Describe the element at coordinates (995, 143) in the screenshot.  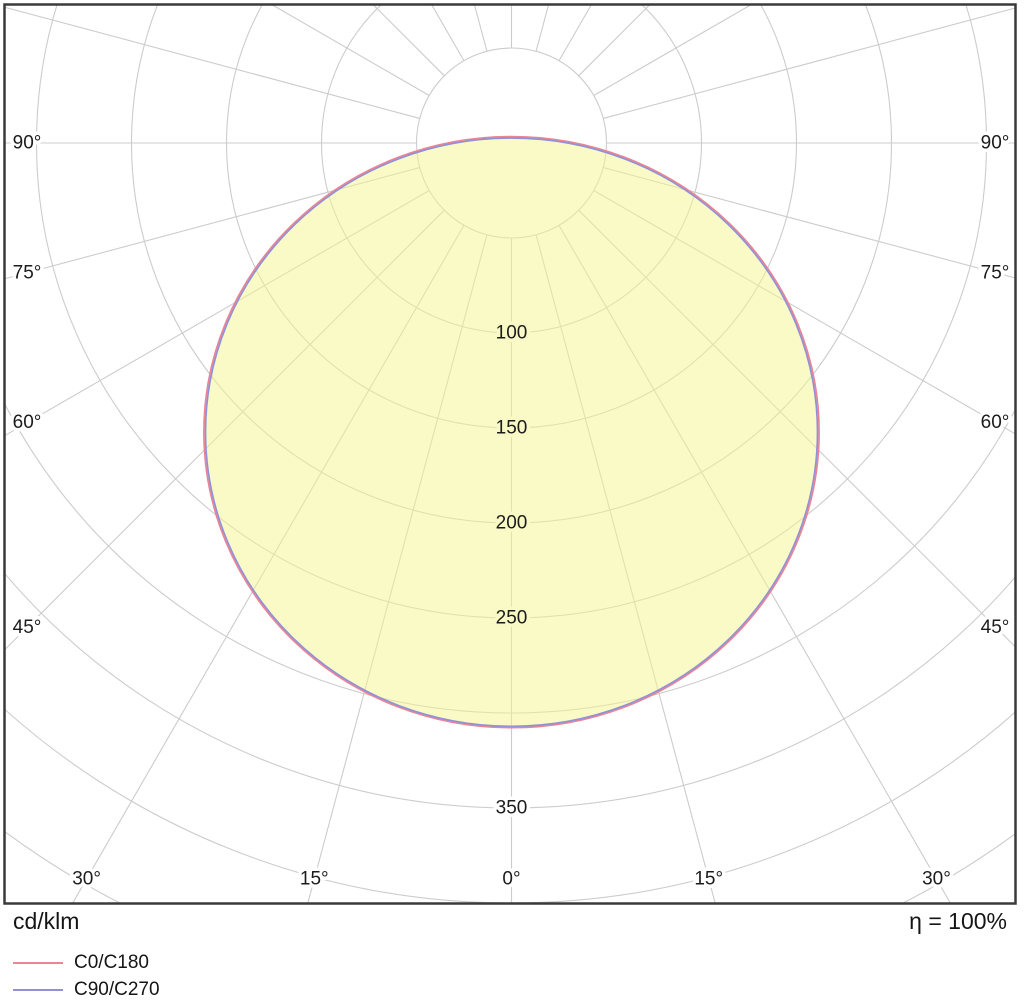
I see `angle-label-right: 90°` at that location.